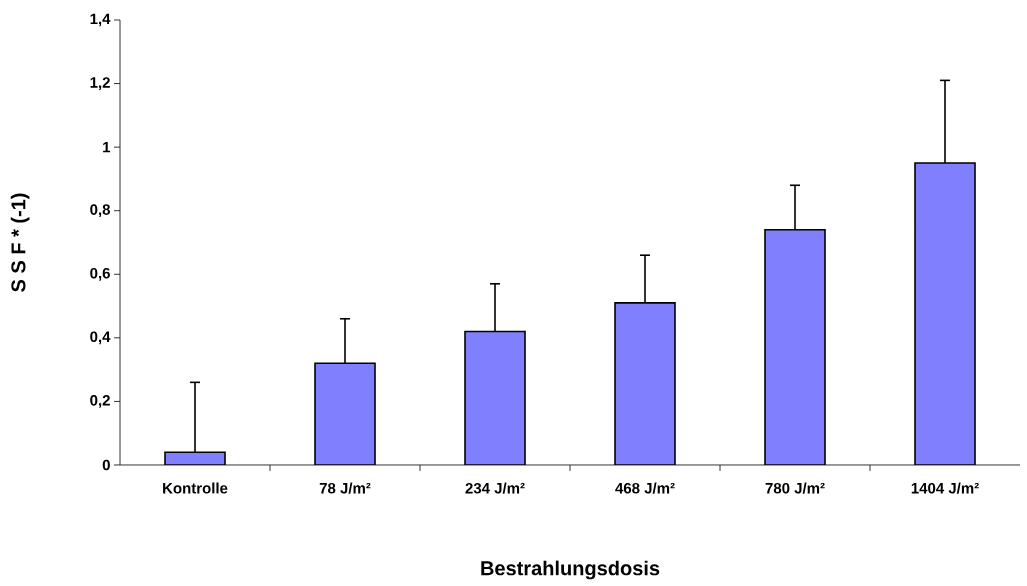  Describe the element at coordinates (100, 338) in the screenshot. I see `y-tick-label: 0,4` at that location.